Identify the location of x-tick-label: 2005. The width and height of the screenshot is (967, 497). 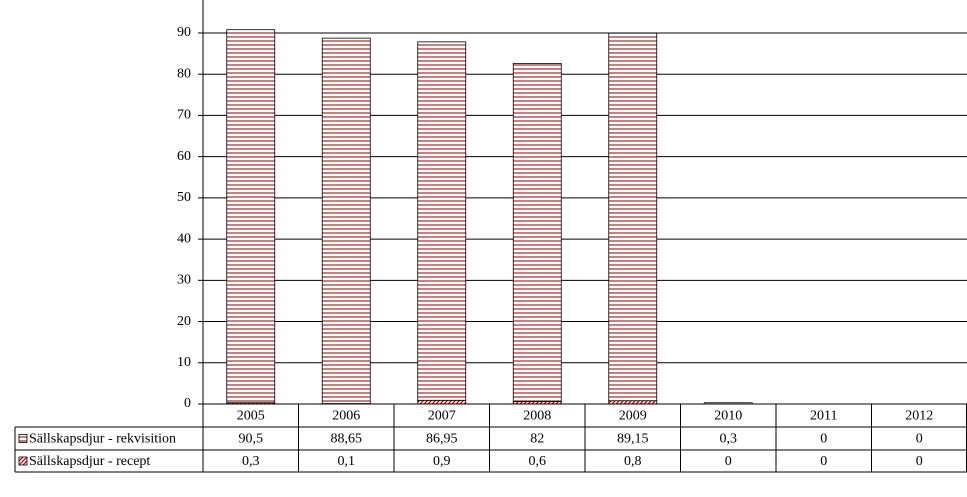
(251, 416).